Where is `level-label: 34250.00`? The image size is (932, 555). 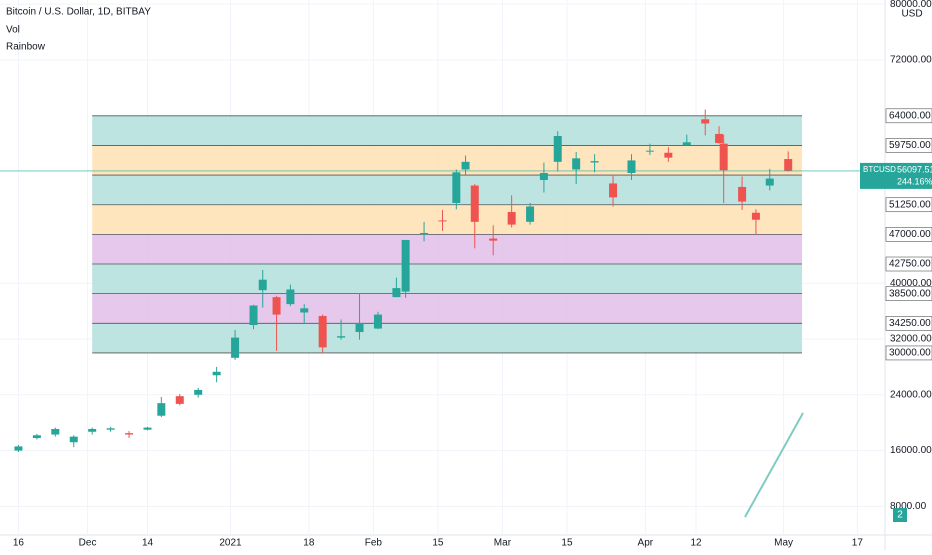 level-label: 34250.00 is located at coordinates (910, 323).